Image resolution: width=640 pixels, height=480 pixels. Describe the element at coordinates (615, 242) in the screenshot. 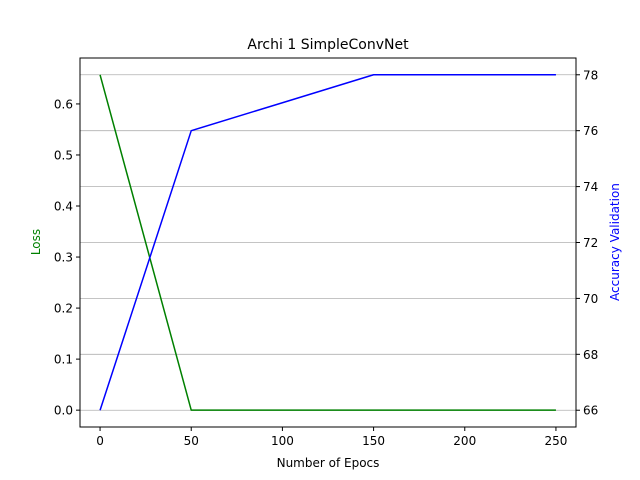

I see `y-axis-right-label: Accuracy Validation` at that location.